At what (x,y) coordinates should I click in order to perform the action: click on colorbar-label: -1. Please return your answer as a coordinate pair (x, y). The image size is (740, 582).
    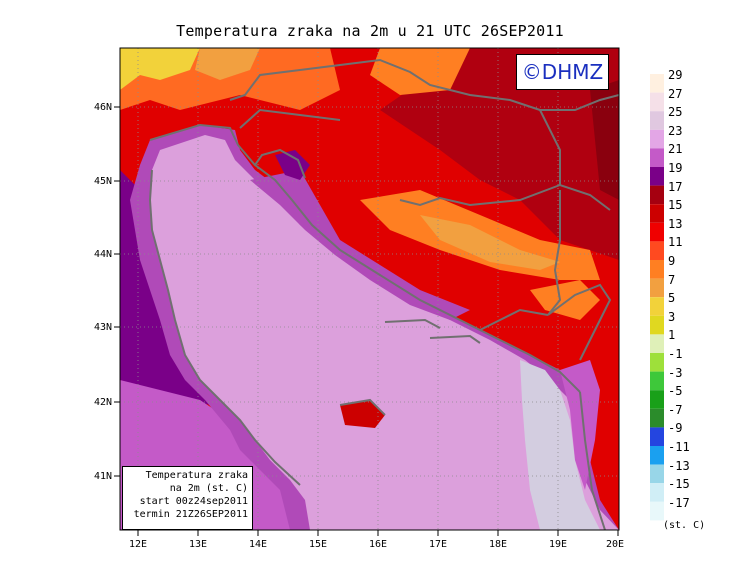
    Looking at the image, I should click on (675, 354).